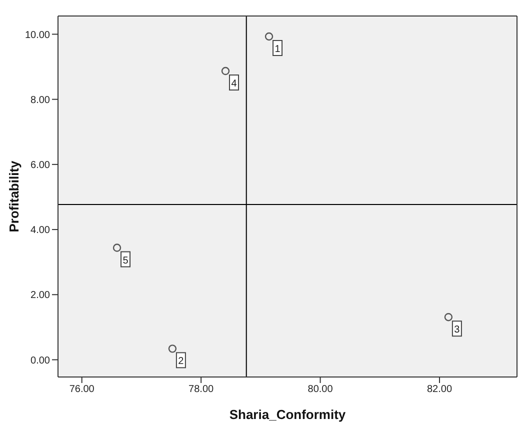  Describe the element at coordinates (40, 100) in the screenshot. I see `y-tick-label: 8.00` at that location.